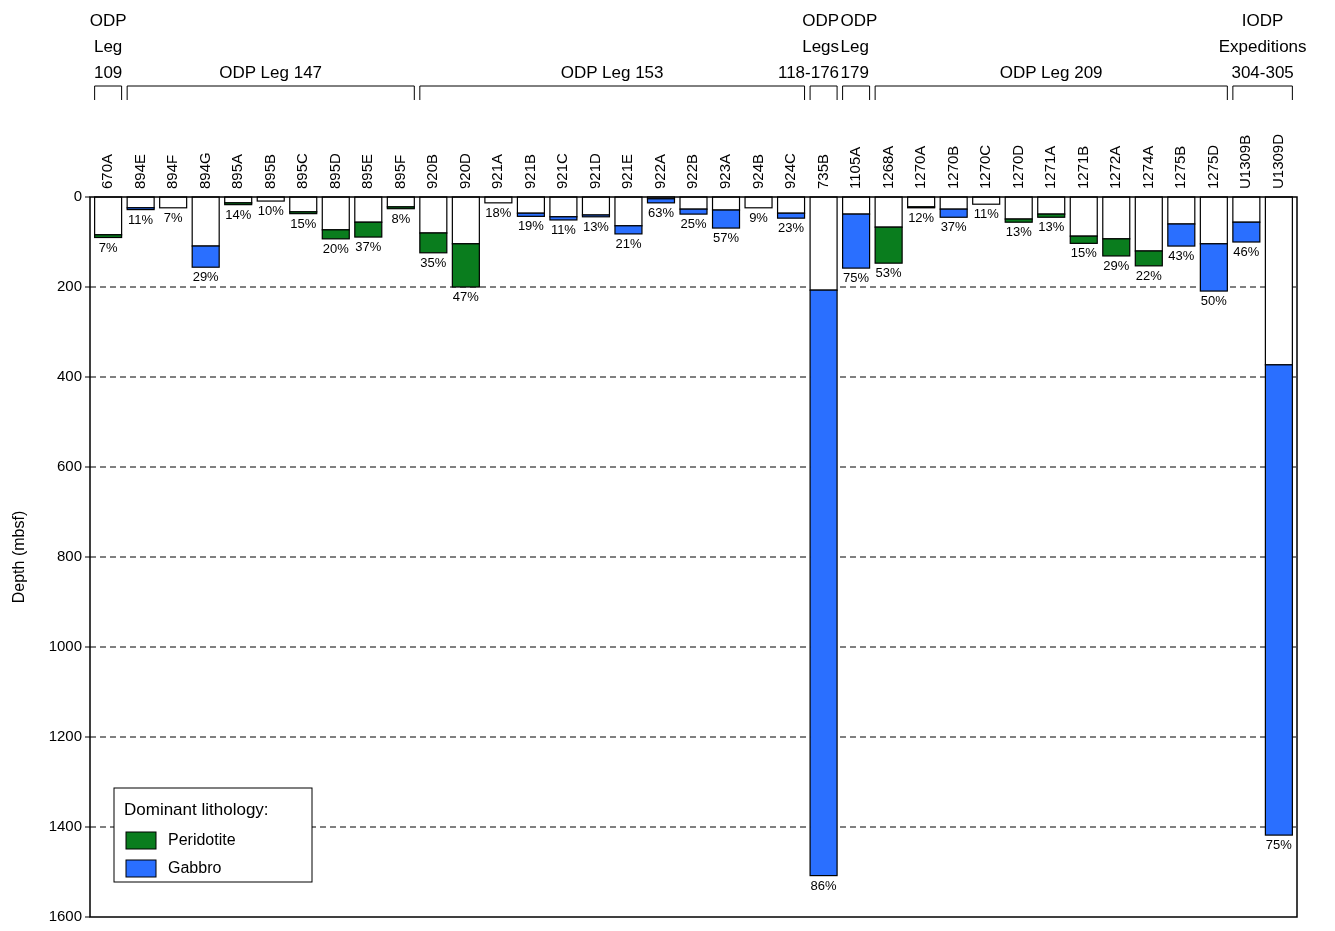 The width and height of the screenshot is (1335, 931). Describe the element at coordinates (65, 915) in the screenshot. I see `y-tick-label: 1600` at that location.